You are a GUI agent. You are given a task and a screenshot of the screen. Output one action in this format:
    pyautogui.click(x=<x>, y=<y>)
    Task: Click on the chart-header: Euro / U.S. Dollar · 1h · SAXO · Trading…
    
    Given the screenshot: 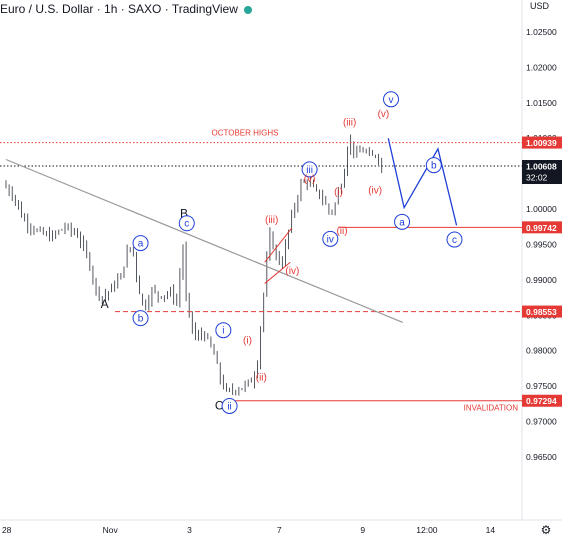 What is the action you would take?
    pyautogui.click(x=126, y=9)
    